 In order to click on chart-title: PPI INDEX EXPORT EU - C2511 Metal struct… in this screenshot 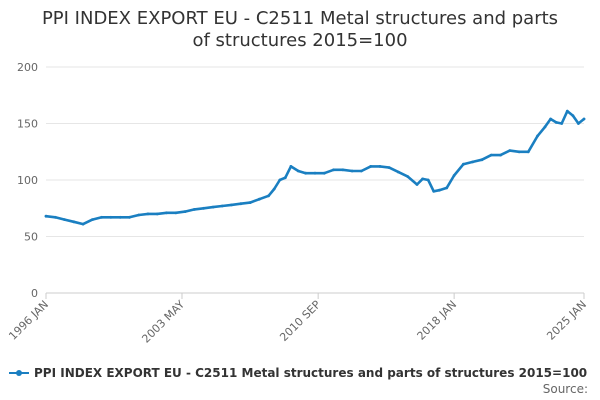, I will do `click(300, 30)`.